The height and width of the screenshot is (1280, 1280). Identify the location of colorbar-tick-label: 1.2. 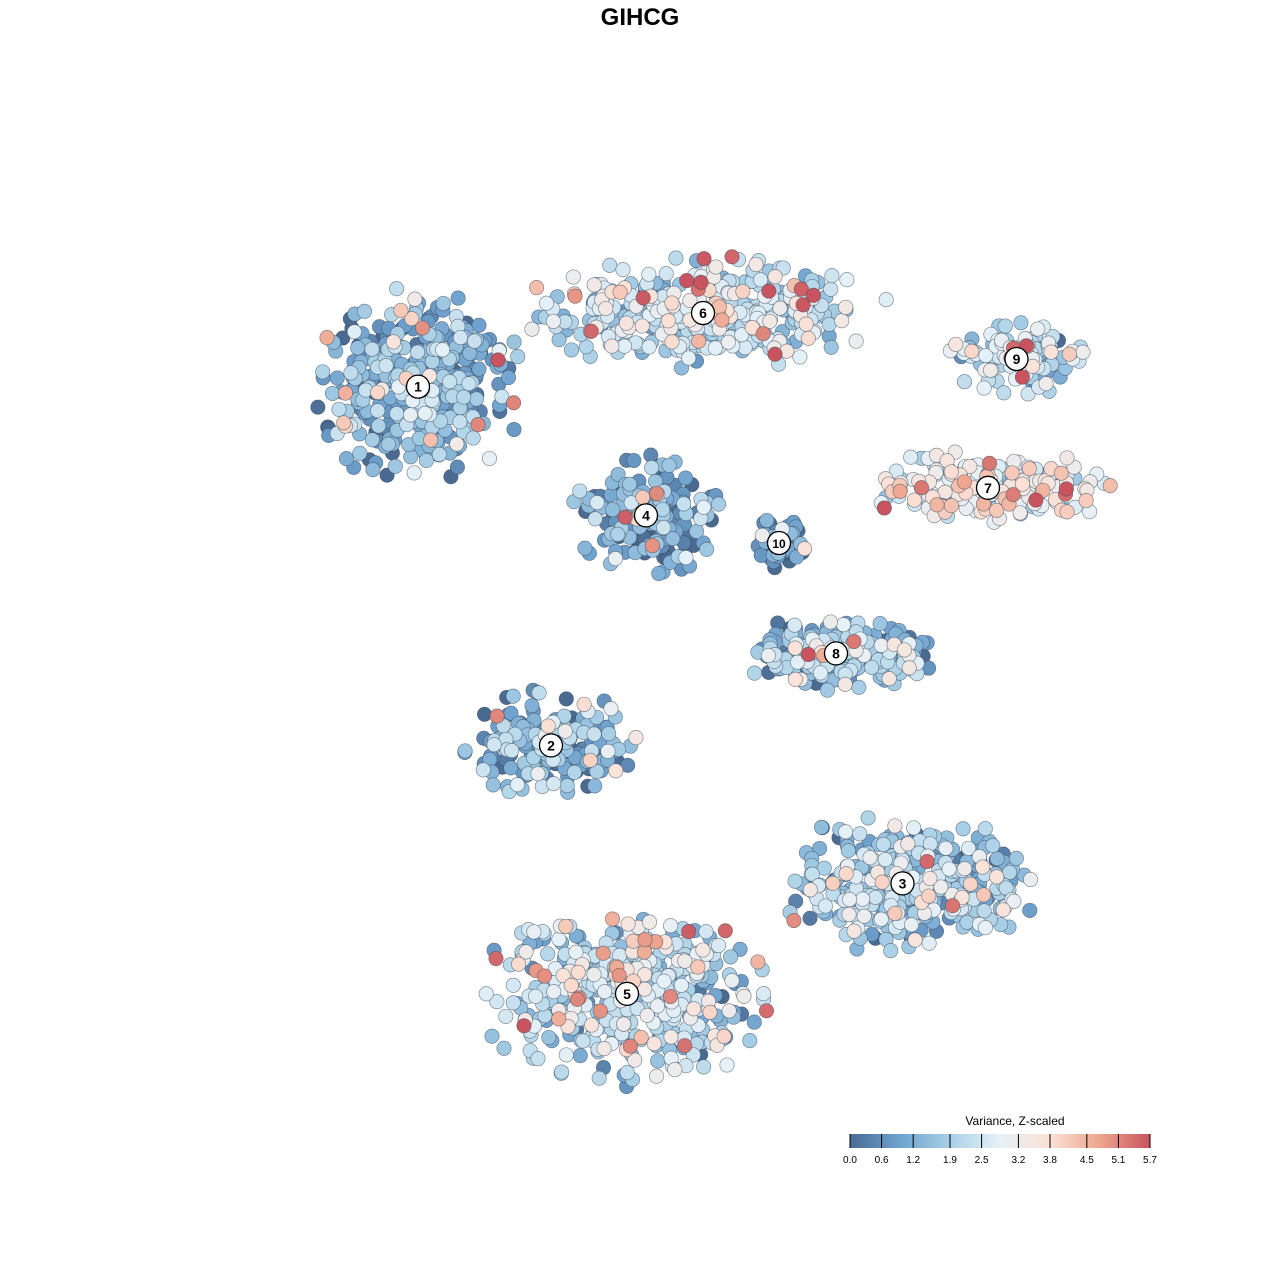
(913, 1160).